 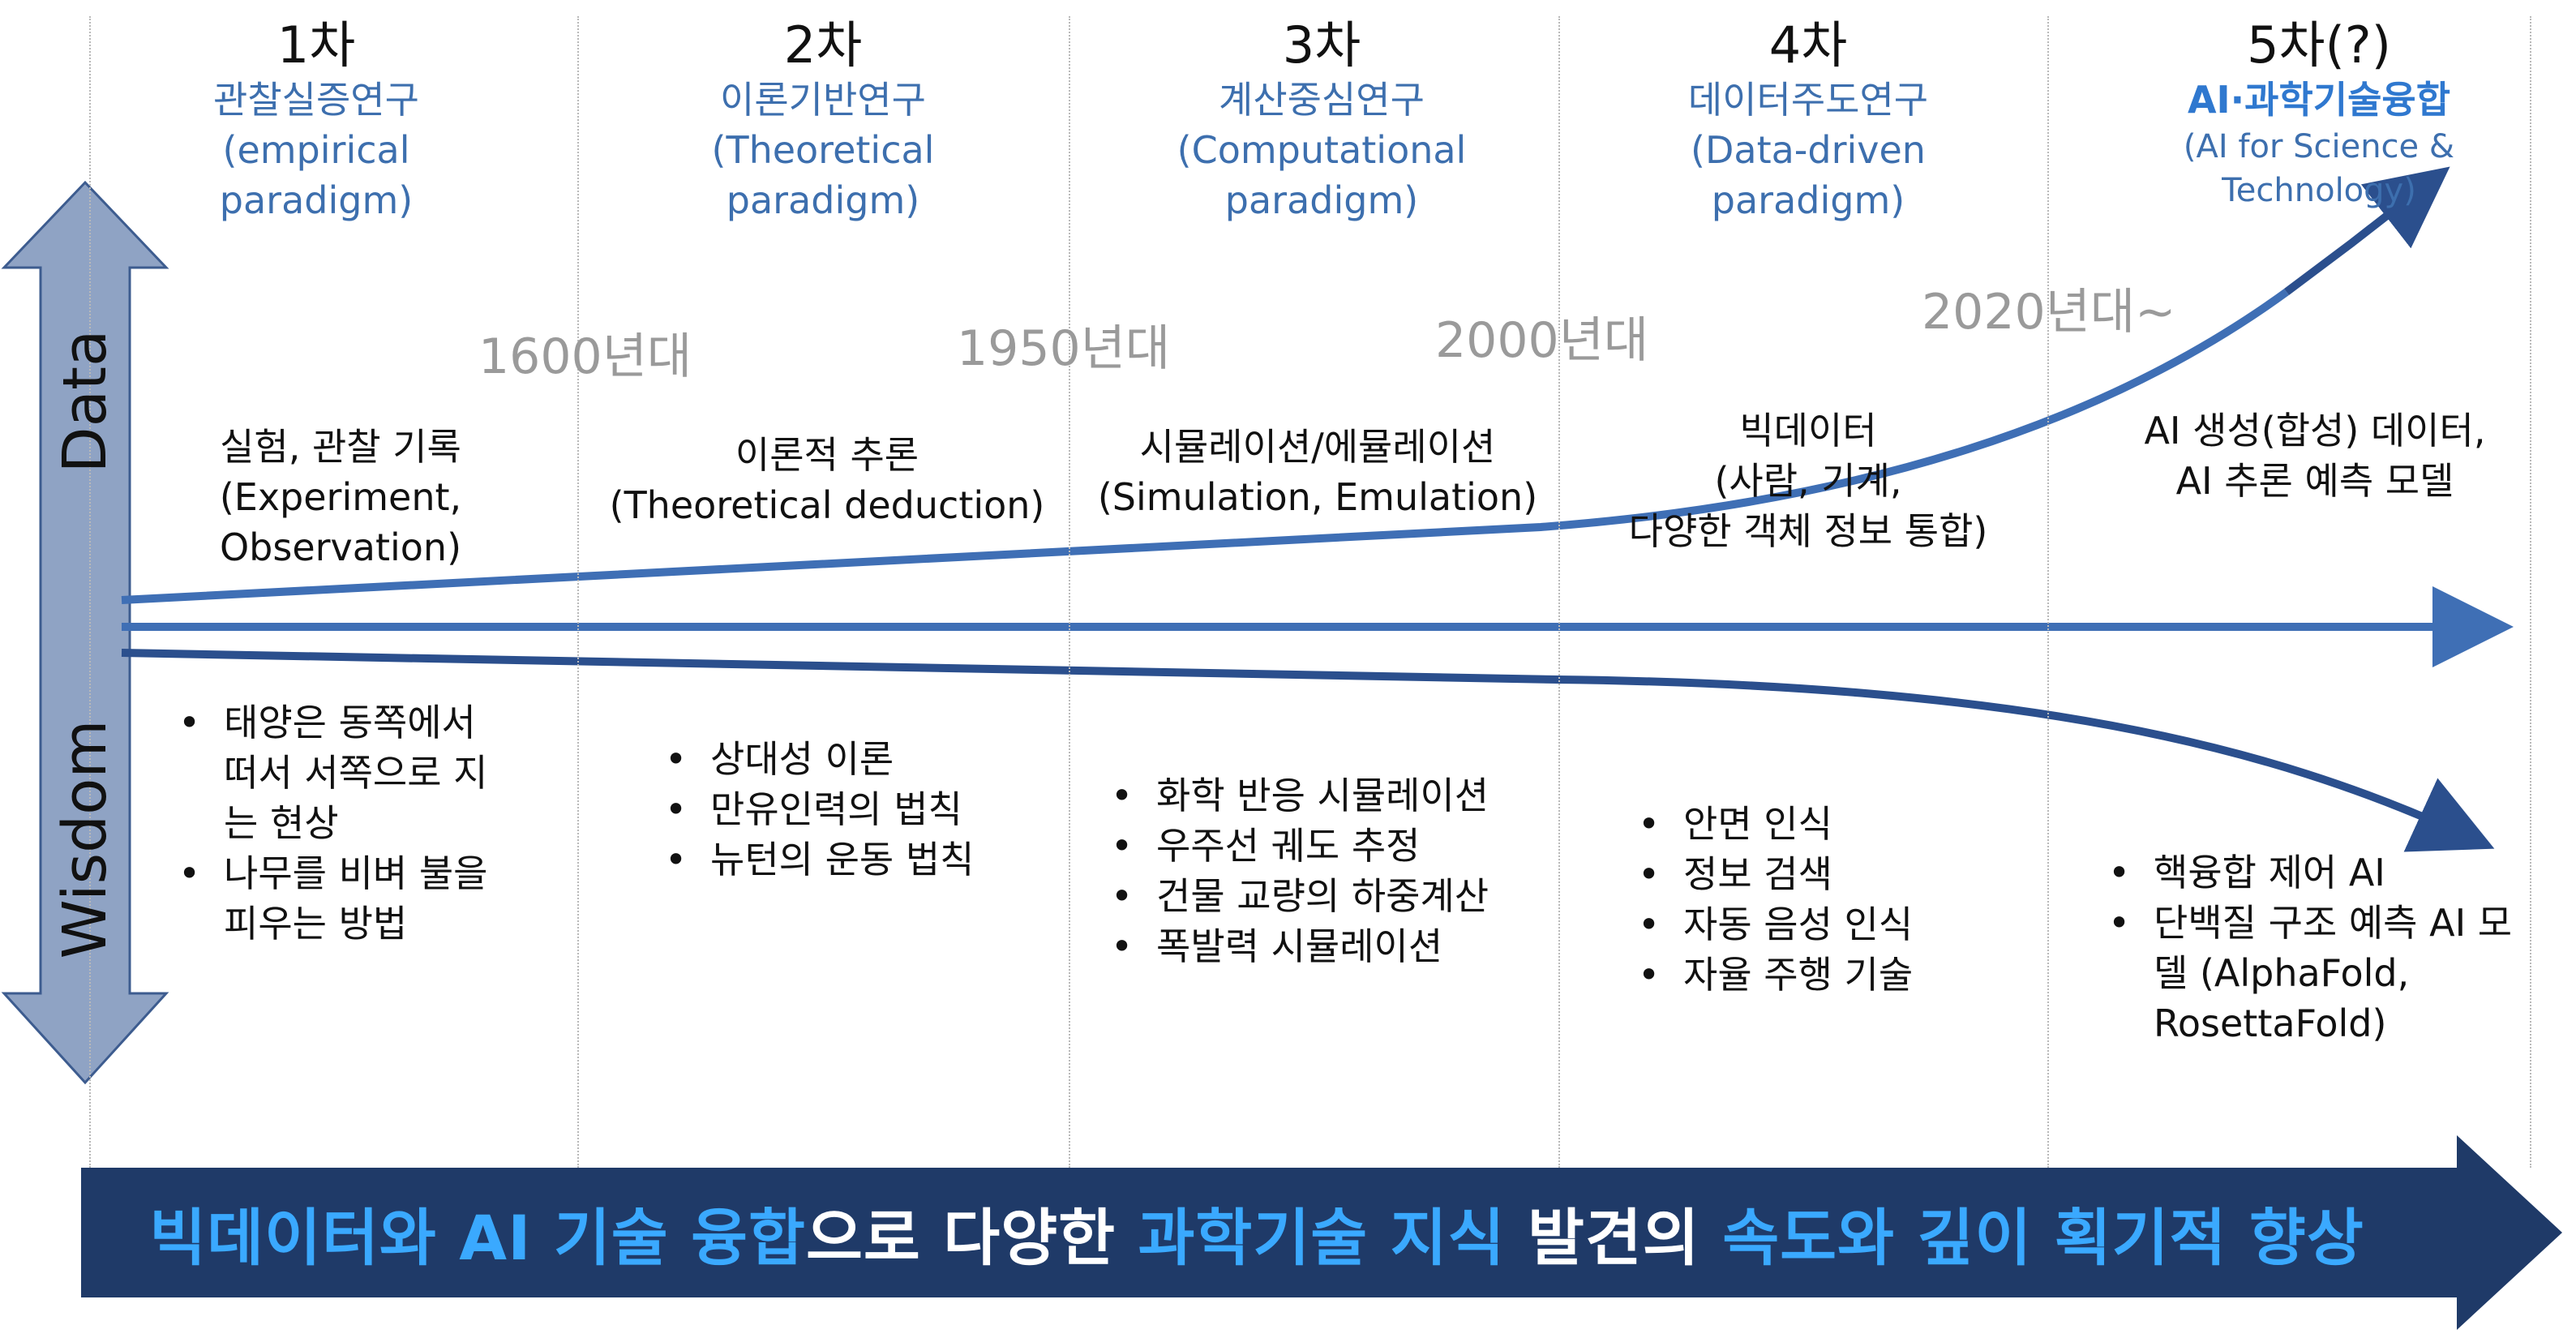 I want to click on example-item: 화학 반응 시뮬레이션, so click(x=1330, y=795).